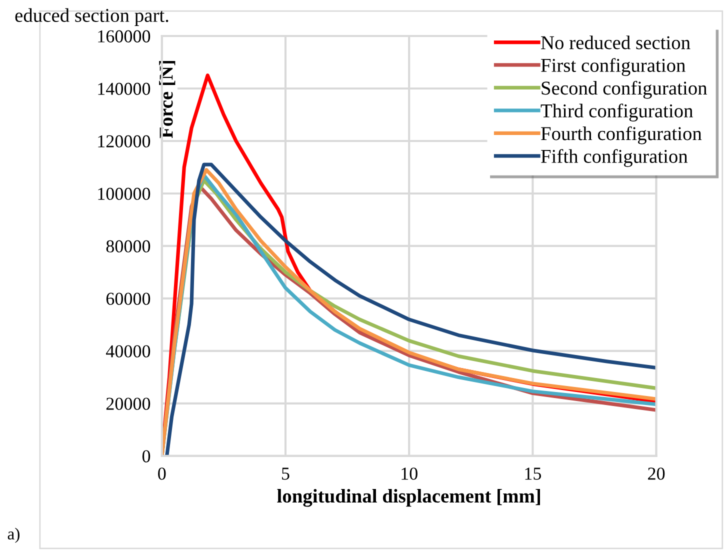  I want to click on text: educed section part., so click(91, 17).